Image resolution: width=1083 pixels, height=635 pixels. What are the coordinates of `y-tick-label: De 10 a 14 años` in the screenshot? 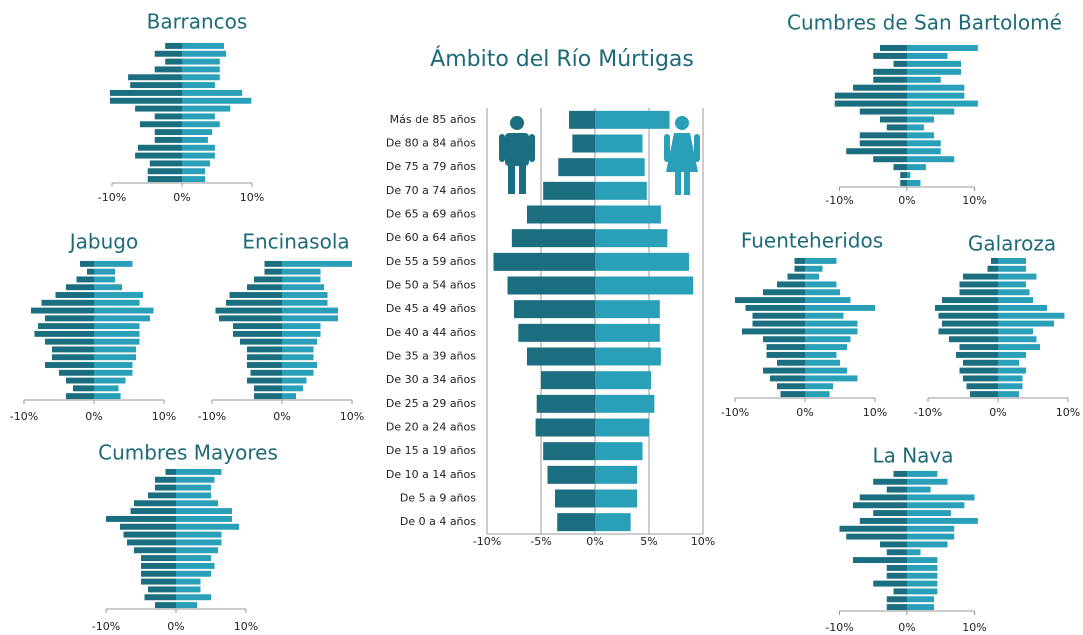 It's located at (431, 474).